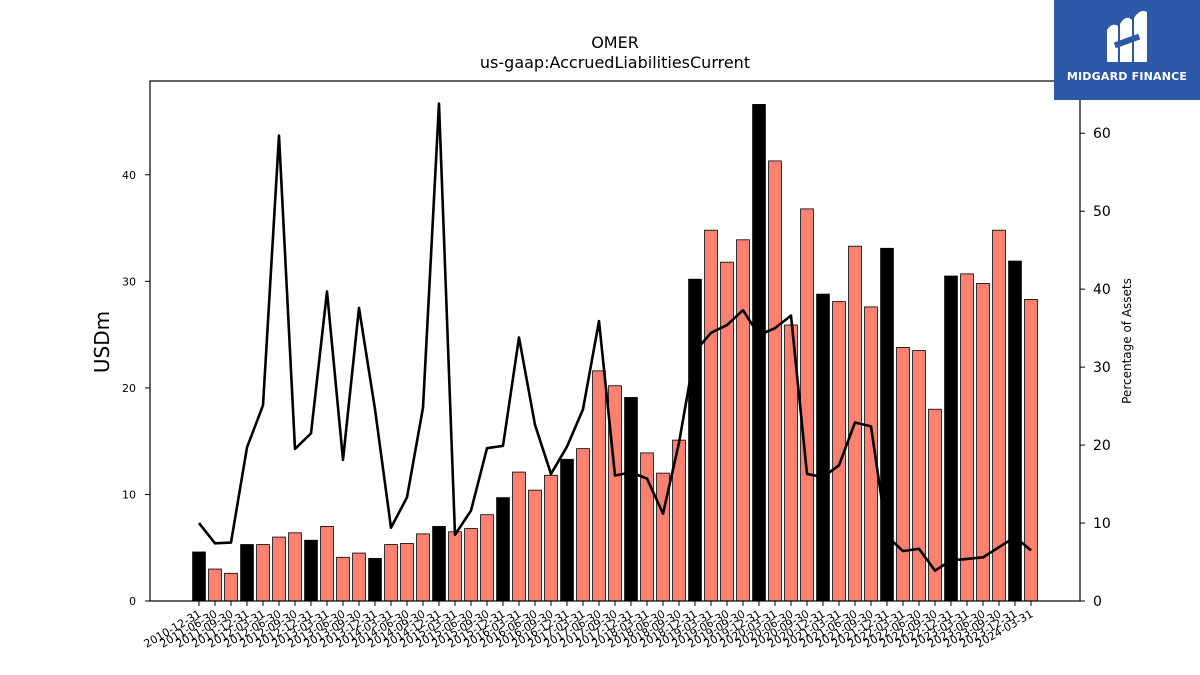 The height and width of the screenshot is (675, 1200). I want to click on y2-tick-label: 10, so click(1102, 524).